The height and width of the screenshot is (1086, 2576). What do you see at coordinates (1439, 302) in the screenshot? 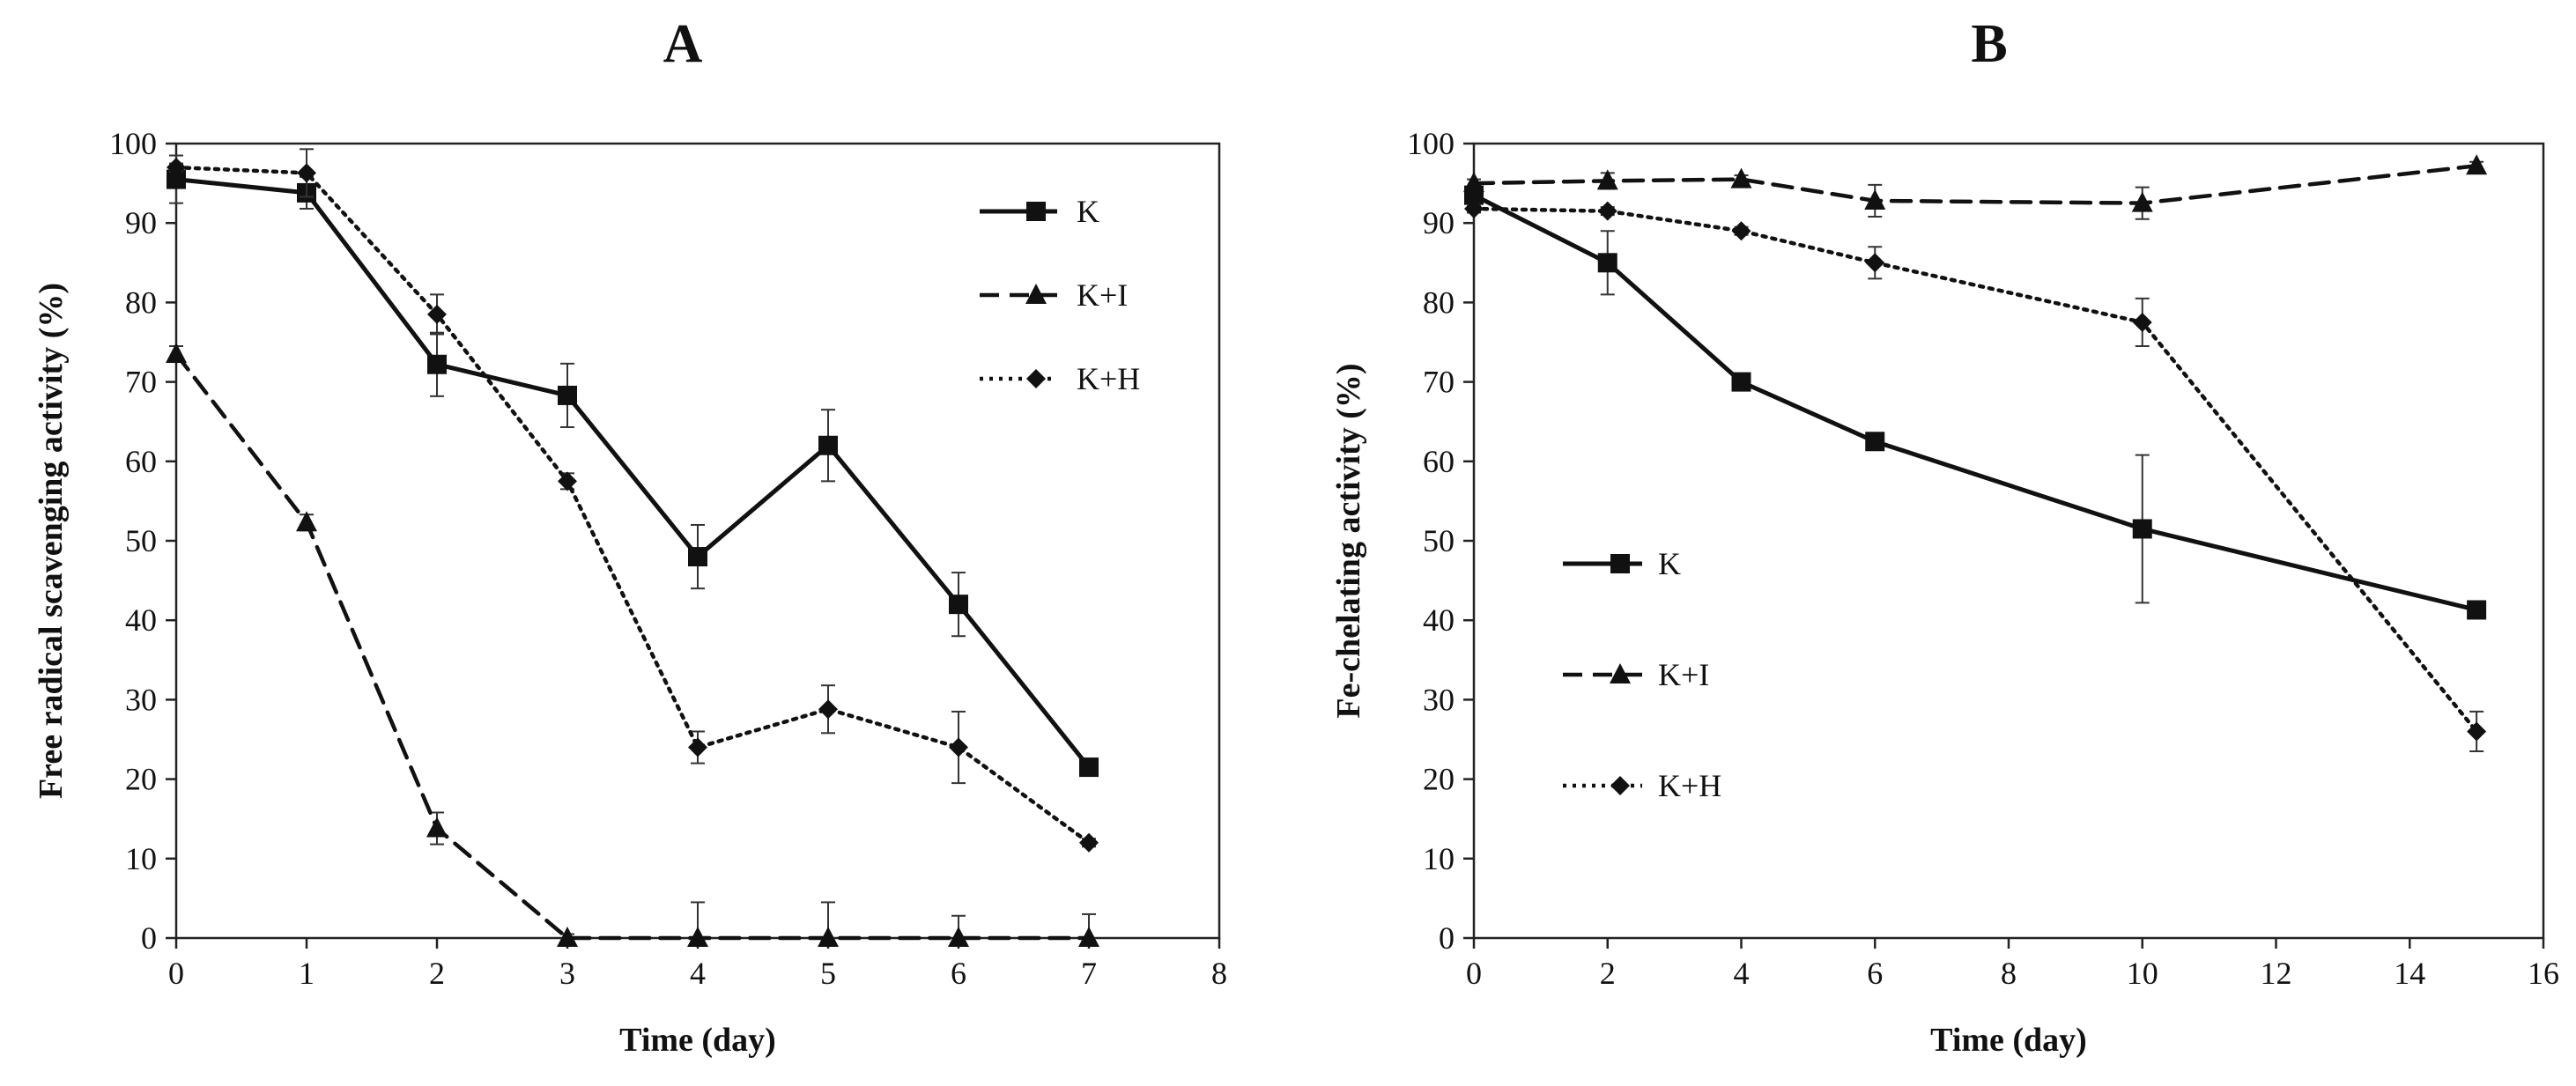
I see `y-tick-label-b-80: 80` at bounding box center [1439, 302].